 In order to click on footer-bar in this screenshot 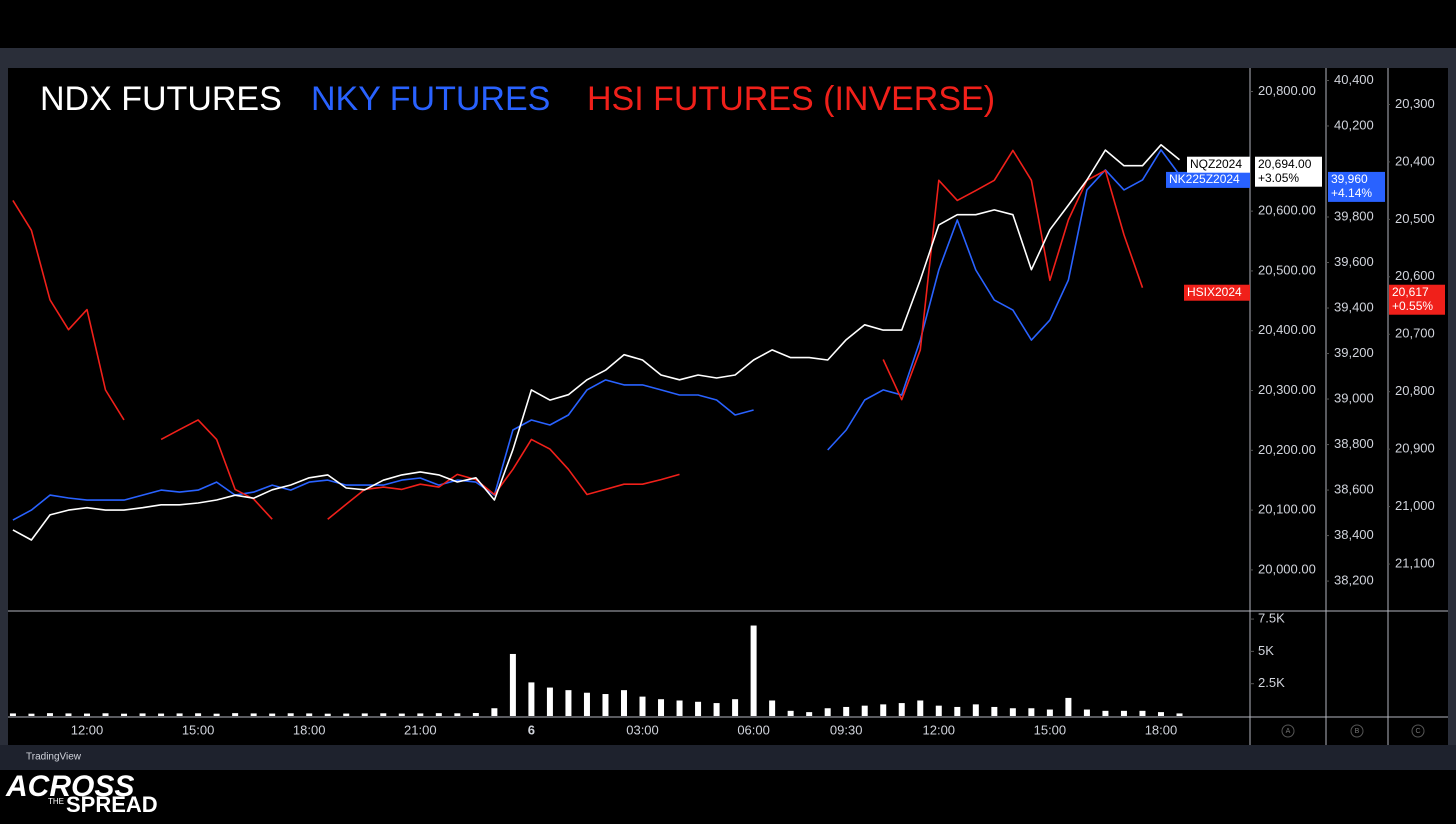, I will do `click(728, 757)`.